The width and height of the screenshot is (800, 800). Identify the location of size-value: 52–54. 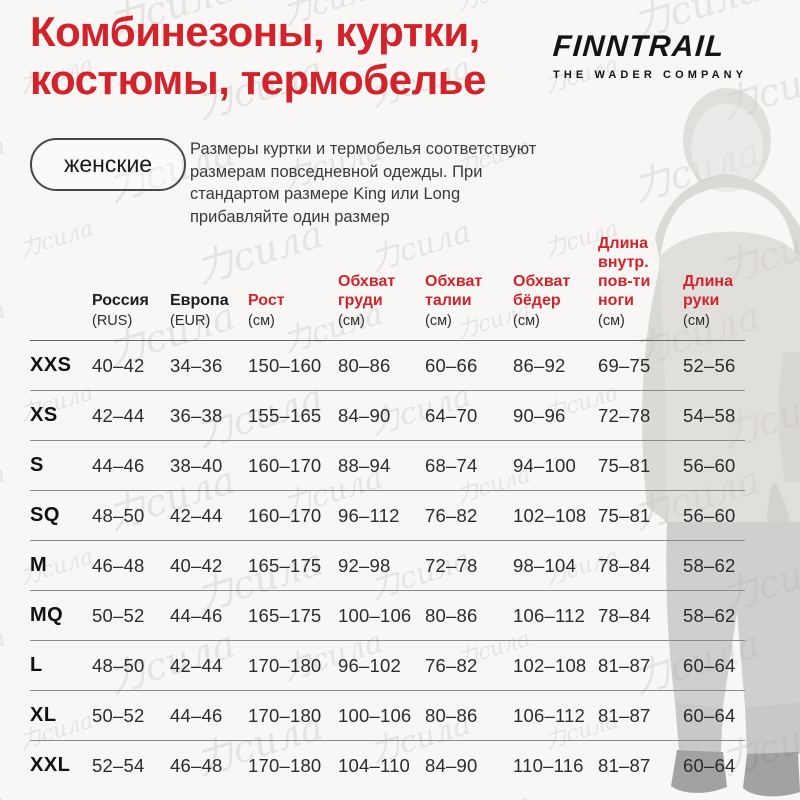
(118, 765).